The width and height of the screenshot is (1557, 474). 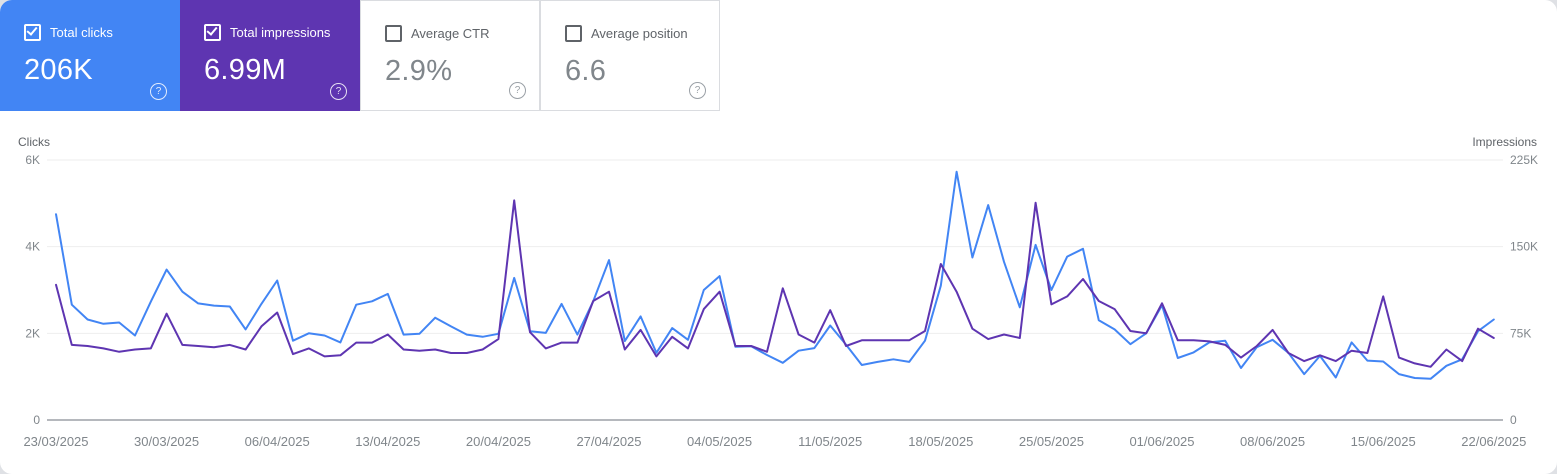 What do you see at coordinates (630, 55) in the screenshot?
I see `card-average-position: Average position 6.6 ?` at bounding box center [630, 55].